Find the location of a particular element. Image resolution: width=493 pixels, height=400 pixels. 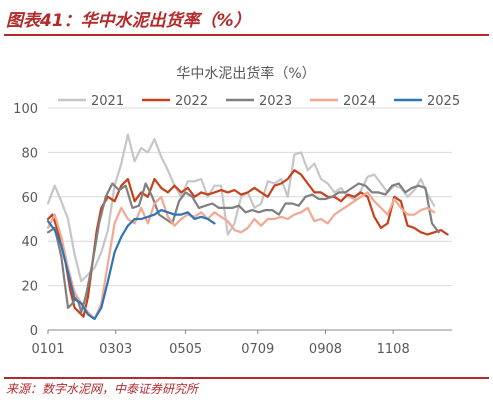

y-tick-label: 0 is located at coordinates (34, 331).